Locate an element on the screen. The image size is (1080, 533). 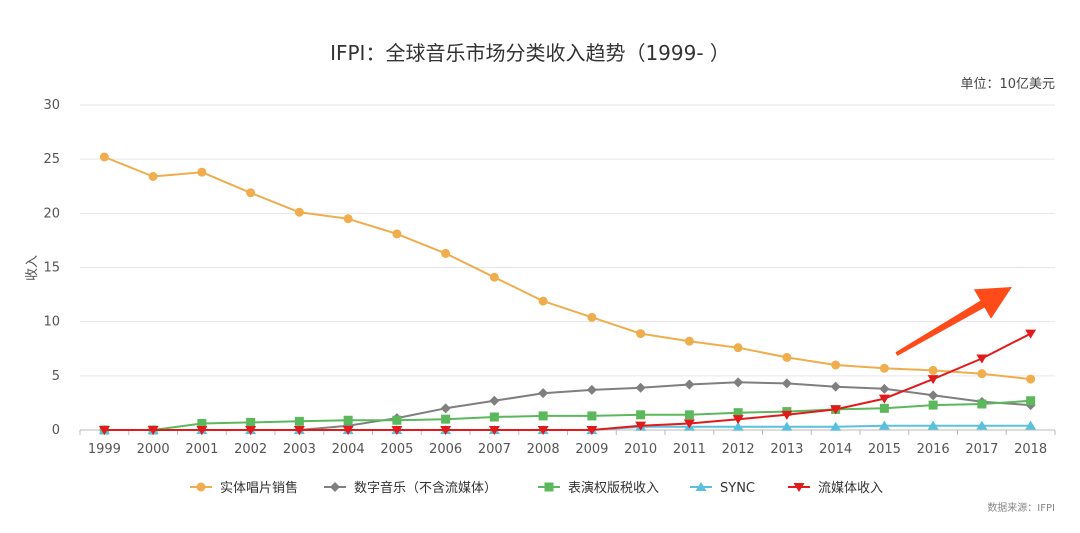
annotation-layer is located at coordinates (953, 321).